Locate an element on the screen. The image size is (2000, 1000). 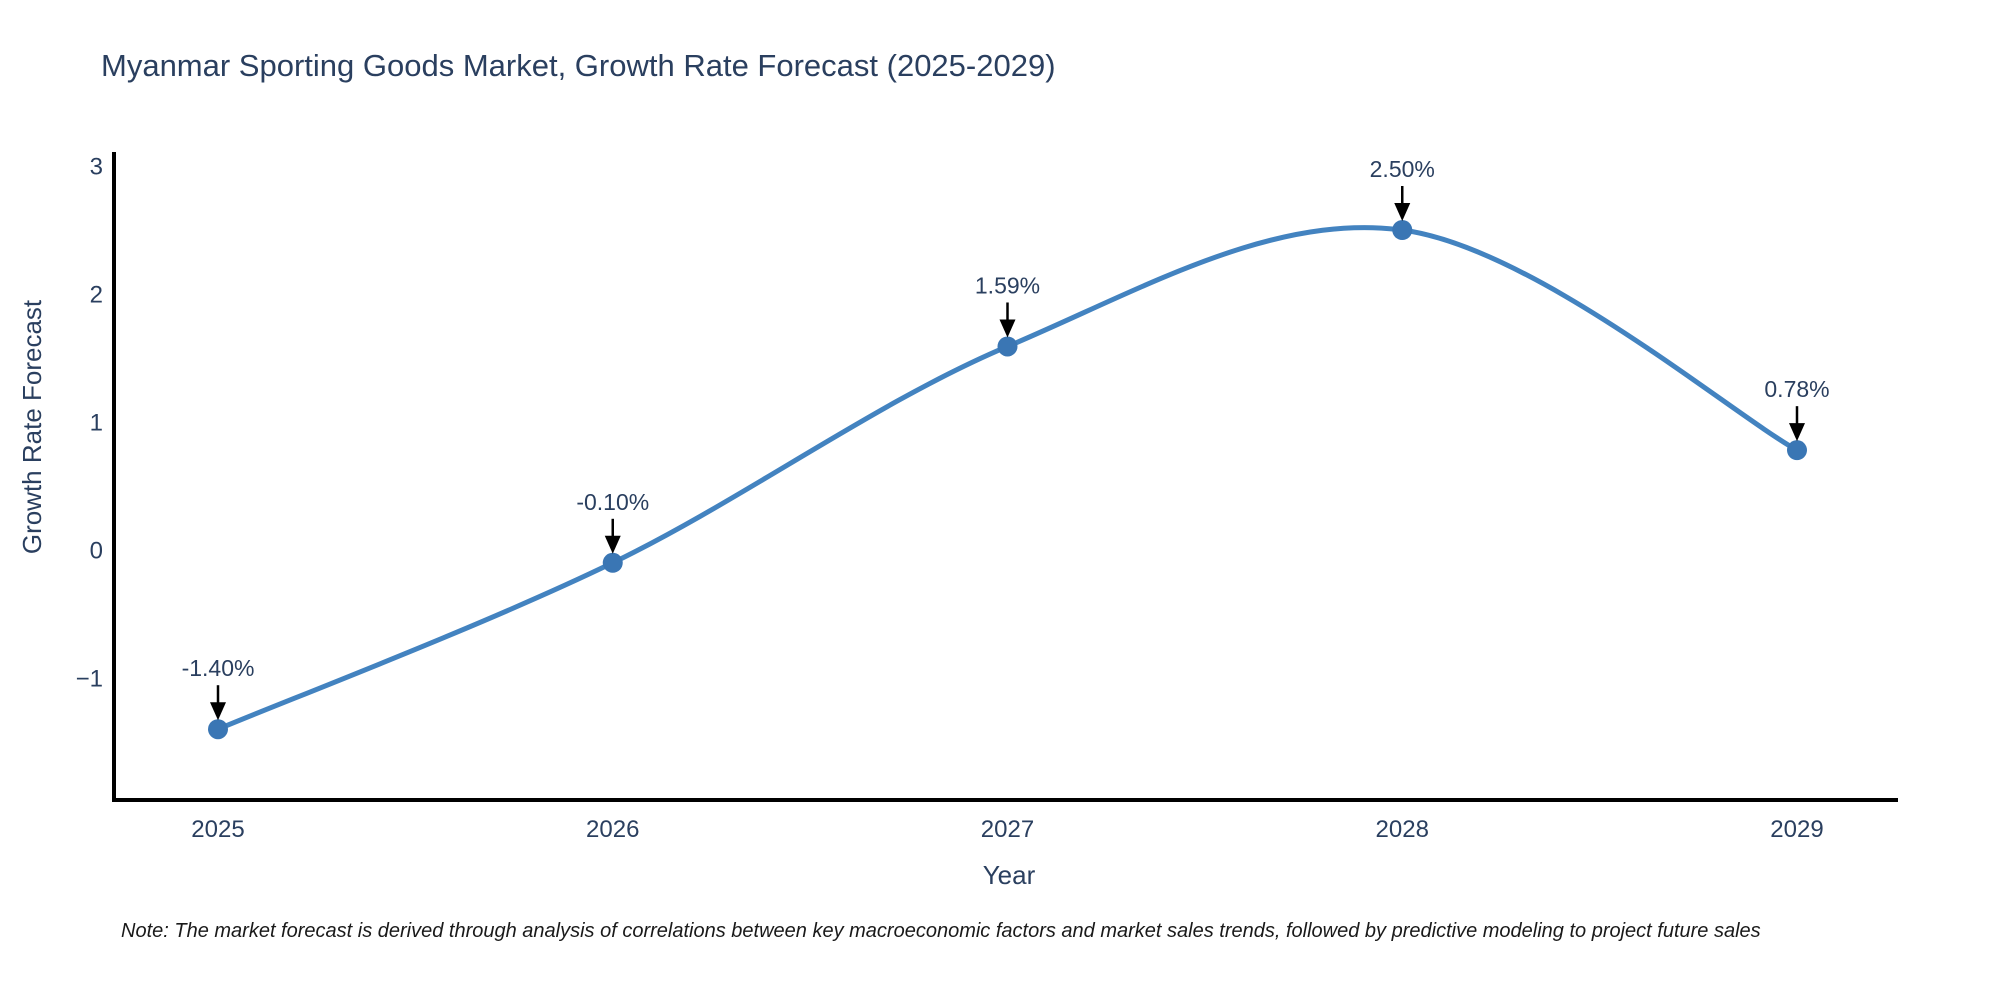
x-tick-label: 2026 is located at coordinates (612, 829).